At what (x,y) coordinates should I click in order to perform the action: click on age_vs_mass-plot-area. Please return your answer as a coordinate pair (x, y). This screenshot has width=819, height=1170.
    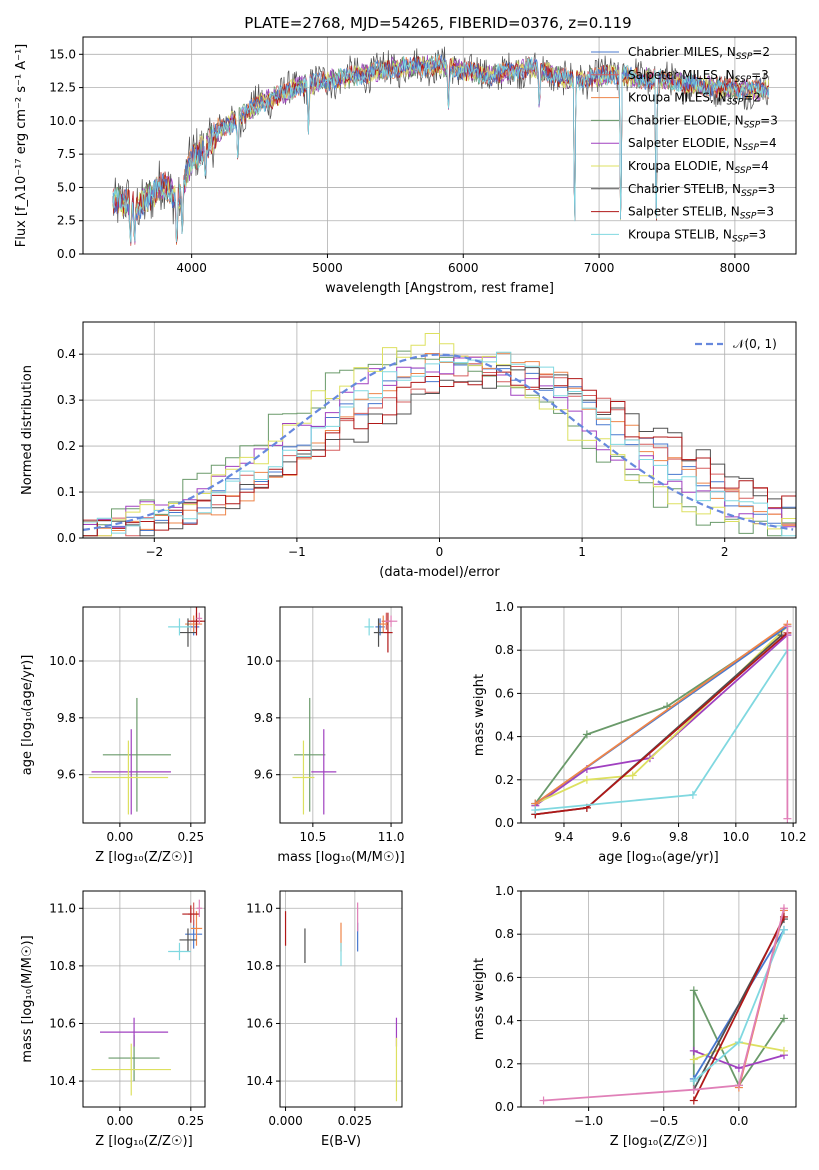
    Looking at the image, I should click on (345, 713).